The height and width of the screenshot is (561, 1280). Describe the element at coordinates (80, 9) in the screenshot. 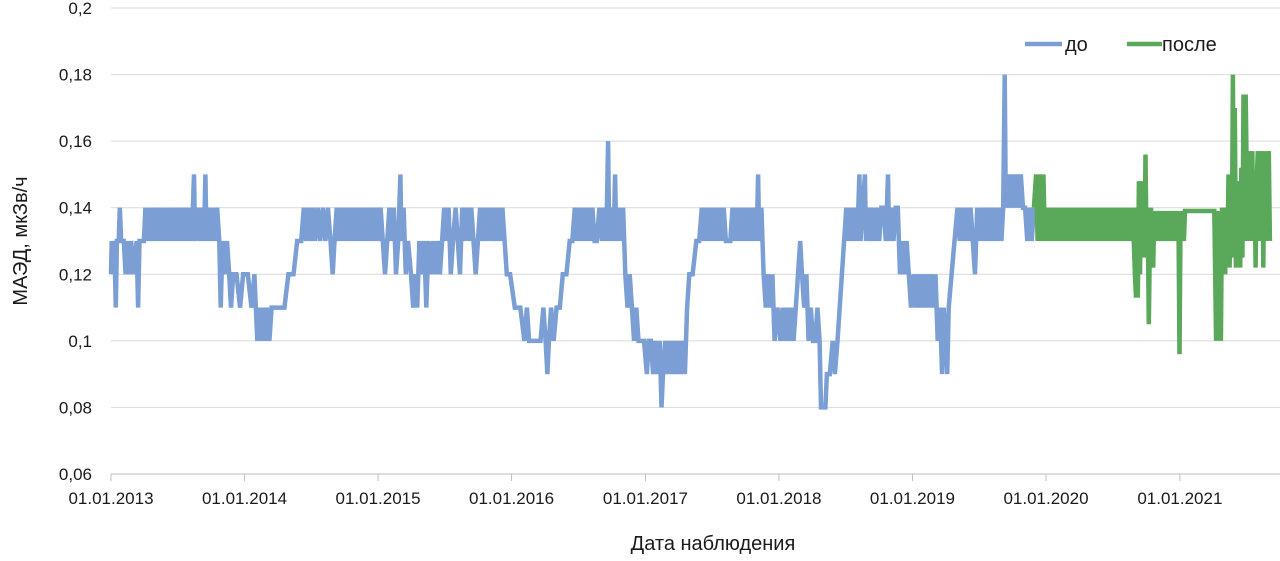

I see `y-tick-label: 0,2` at that location.